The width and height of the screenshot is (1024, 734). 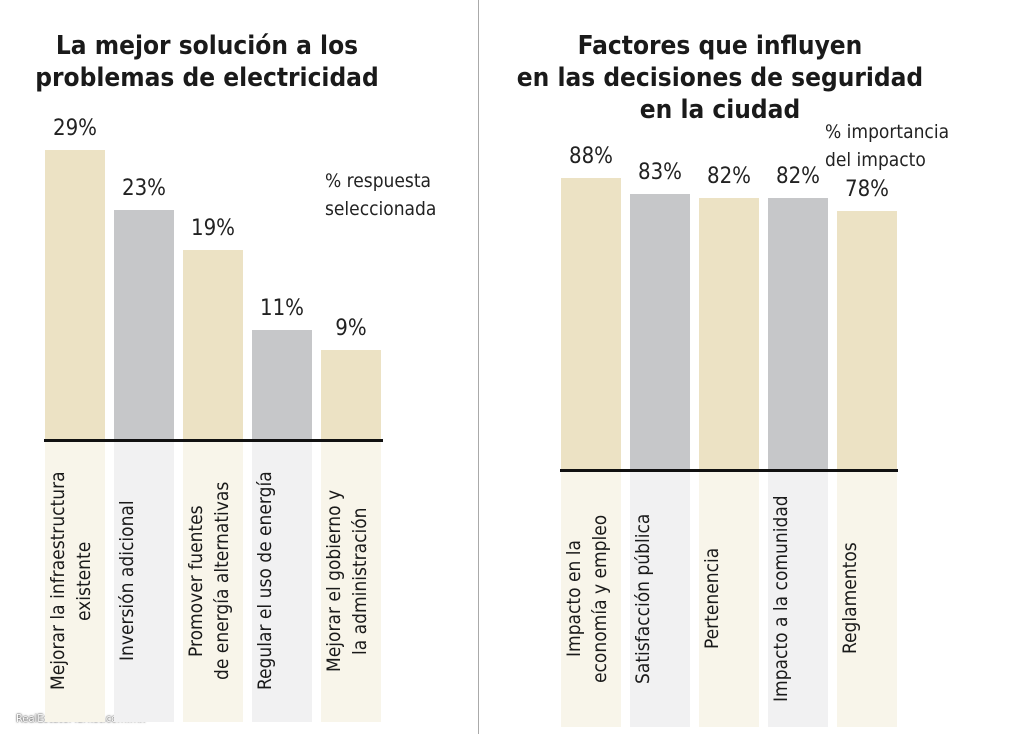 I want to click on value-label: 11%, so click(x=282, y=308).